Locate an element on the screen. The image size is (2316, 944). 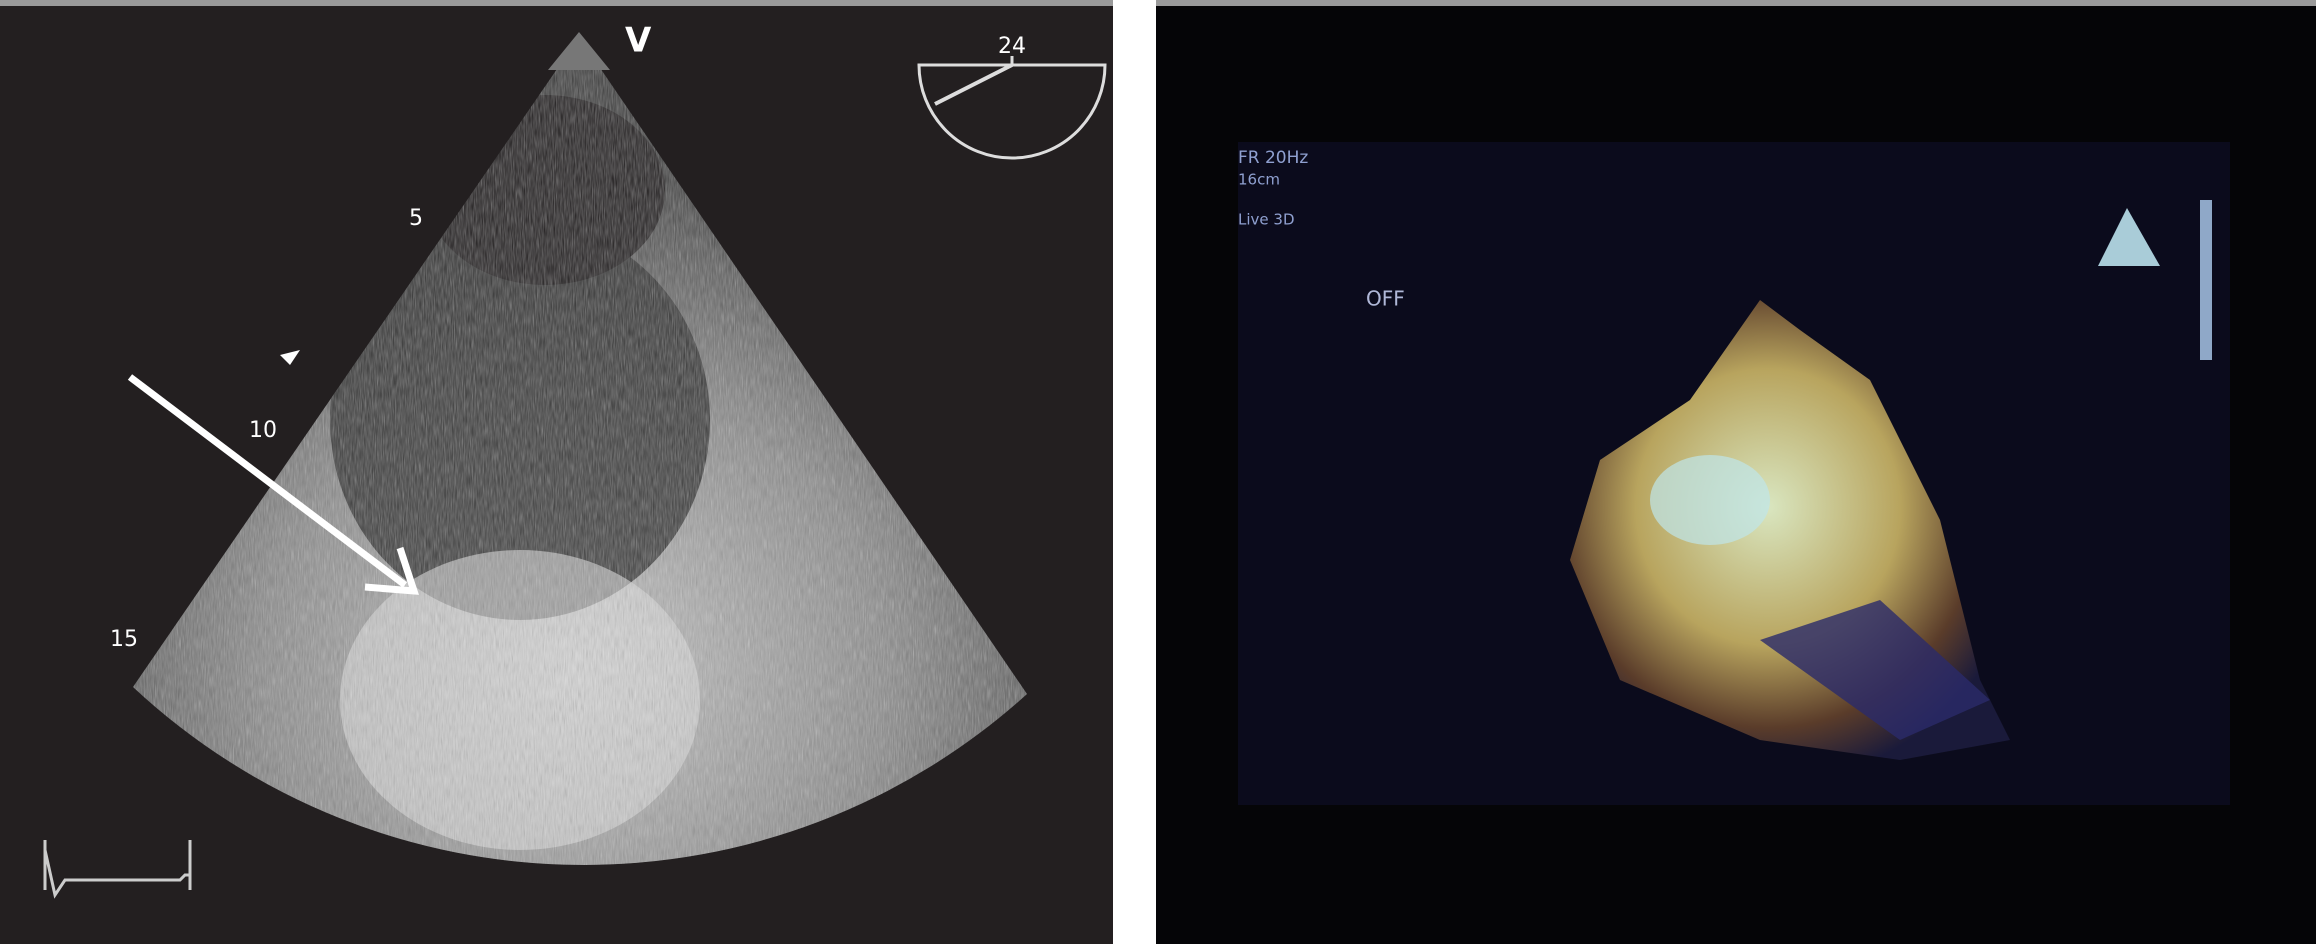
3d-volume-shadow is located at coordinates (1875, 670).